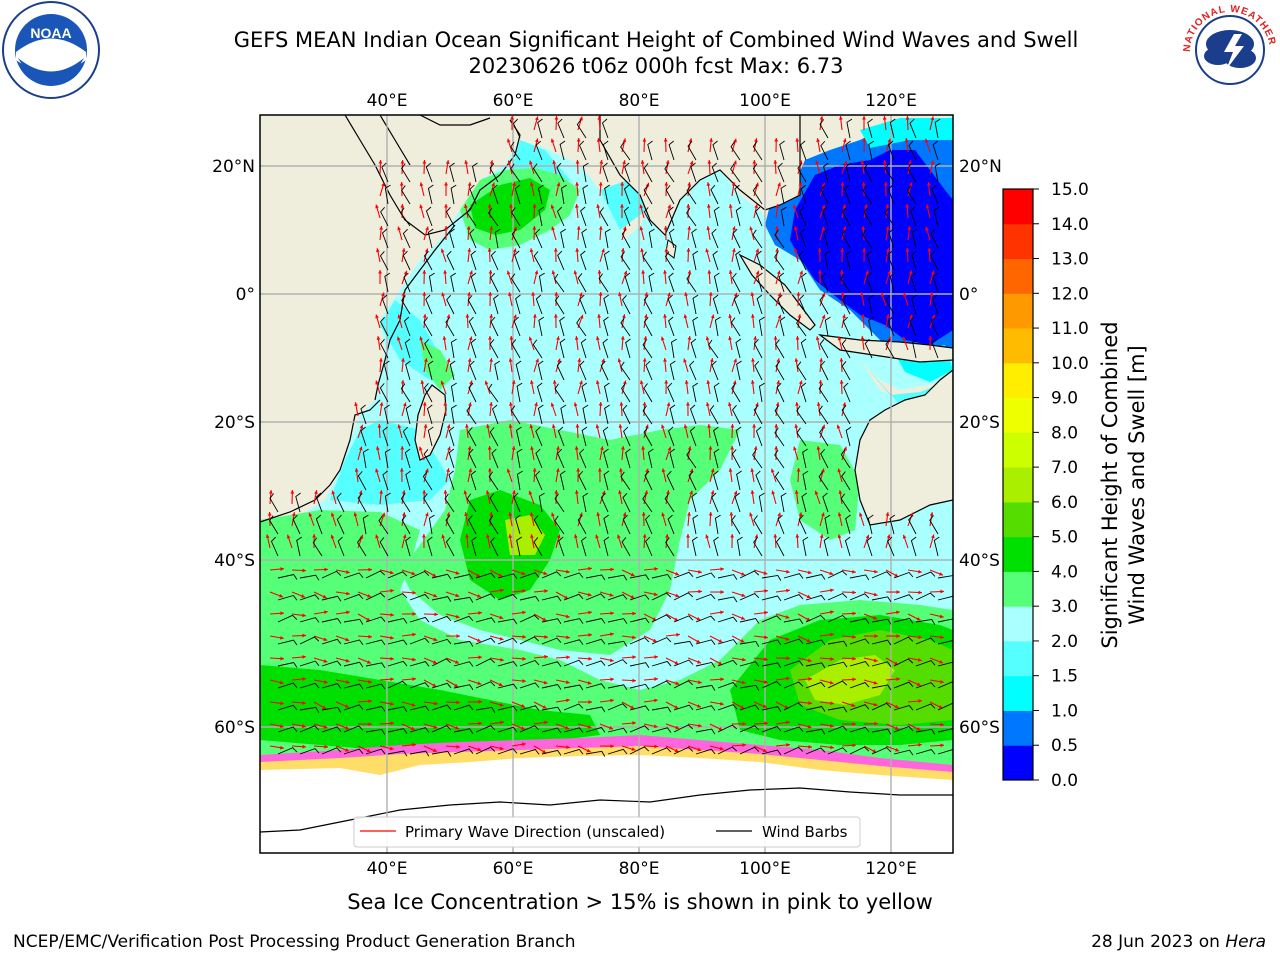 The image size is (1280, 960). I want to click on coastline-india, so click(700, 176).